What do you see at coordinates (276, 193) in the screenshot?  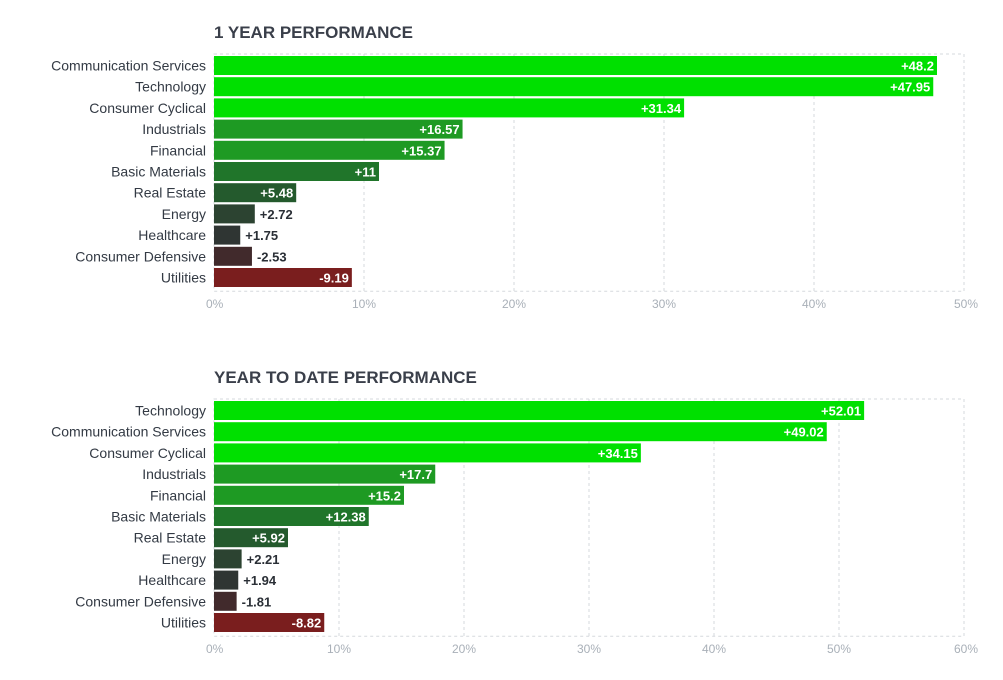 I see `one-year-value-label: +5.48` at bounding box center [276, 193].